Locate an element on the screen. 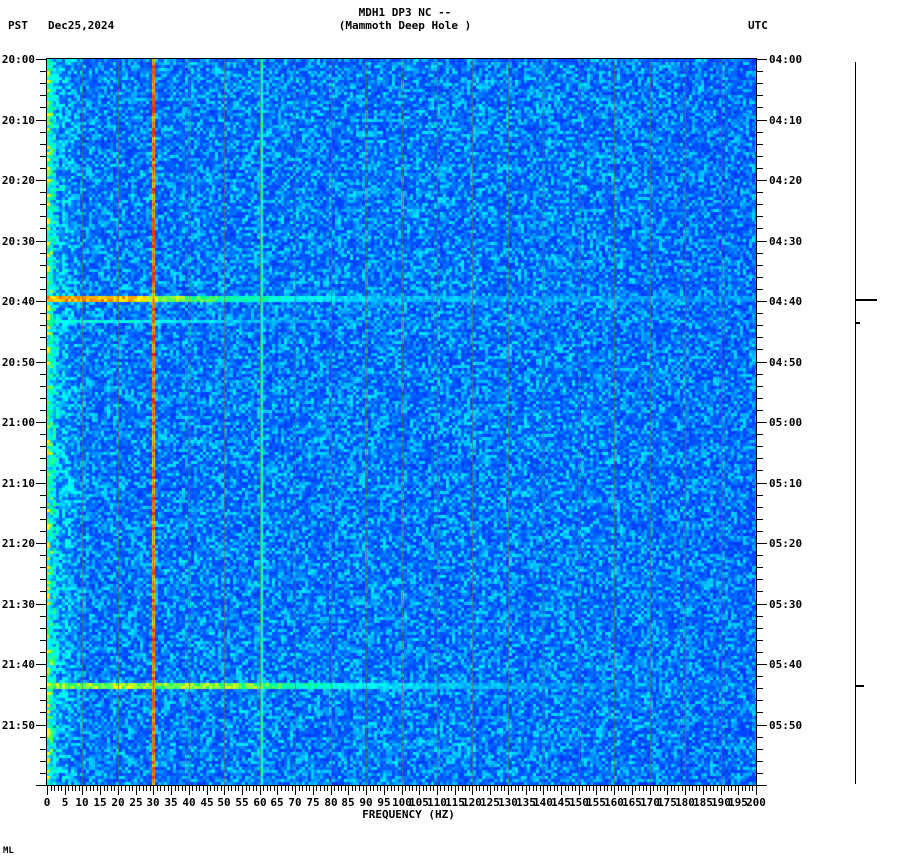 This screenshot has height=864, width=902. time-label-utc: 05:40 is located at coordinates (786, 664).